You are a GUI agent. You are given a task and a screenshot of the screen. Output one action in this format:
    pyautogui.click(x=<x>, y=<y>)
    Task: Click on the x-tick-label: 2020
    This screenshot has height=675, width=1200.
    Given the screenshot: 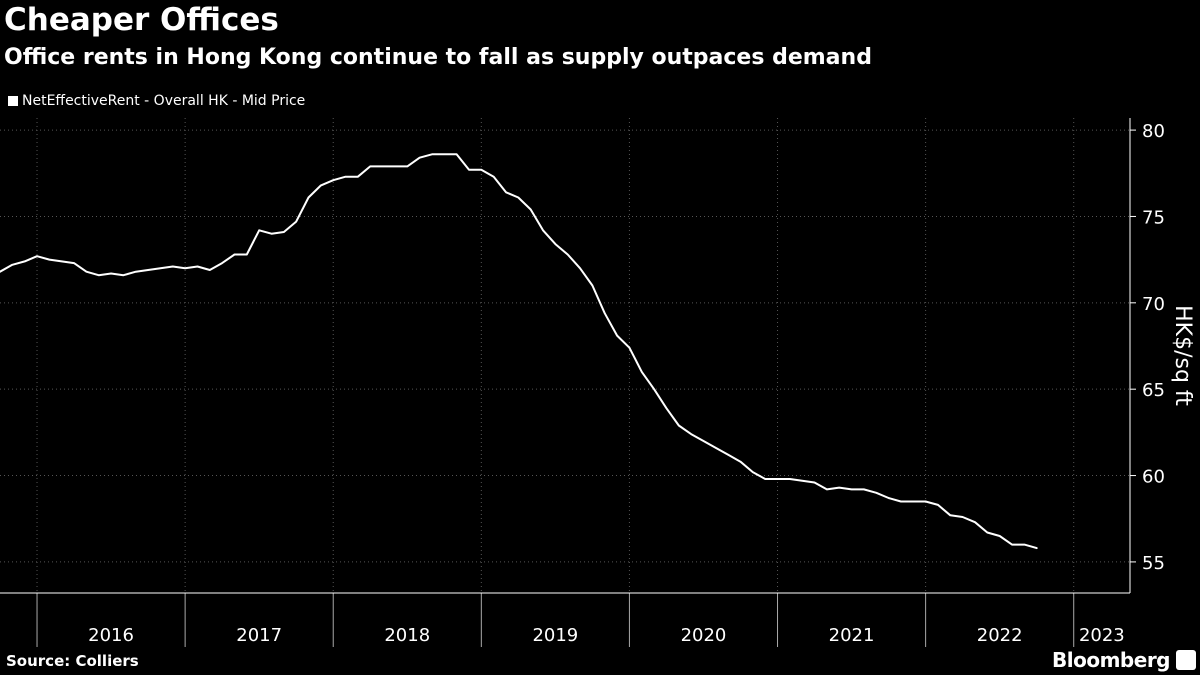 What is the action you would take?
    pyautogui.click(x=704, y=635)
    